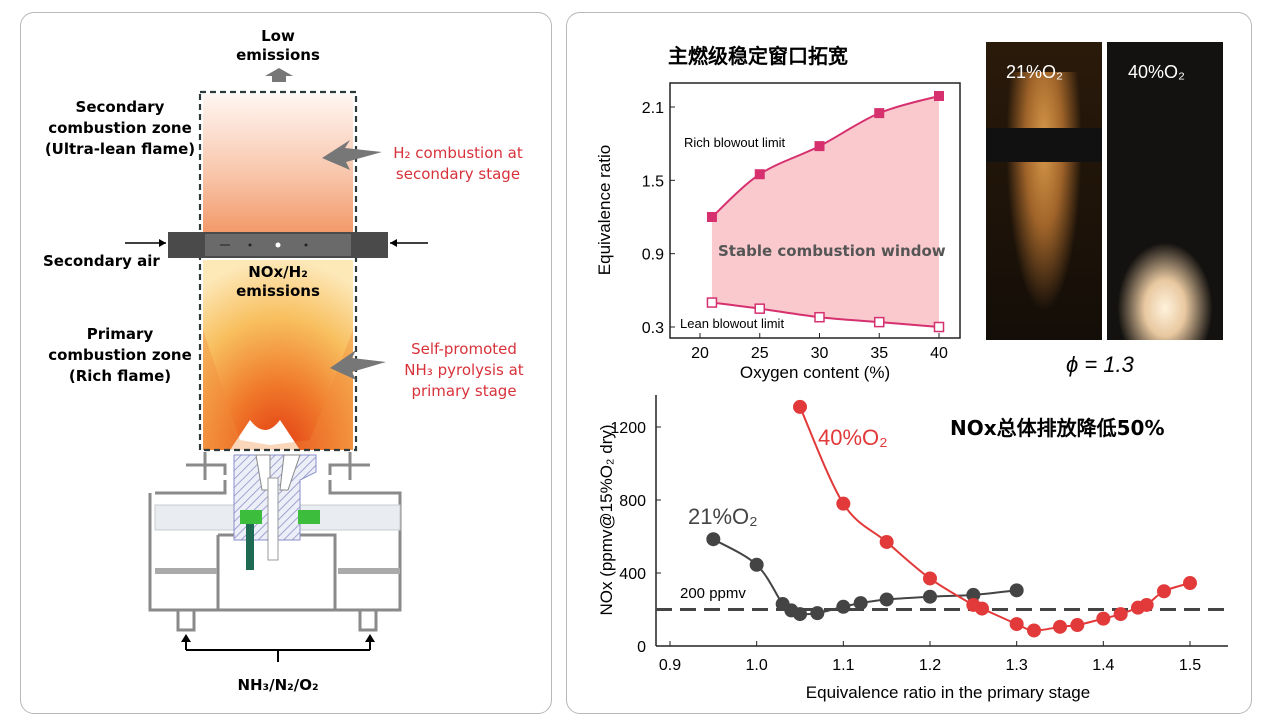  I want to click on x-axis-label: Oxygen content (%), so click(815, 372).